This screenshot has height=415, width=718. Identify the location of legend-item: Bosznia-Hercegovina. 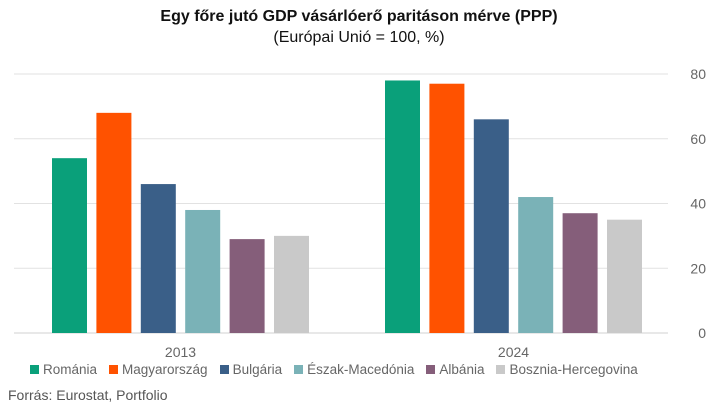
(567, 369).